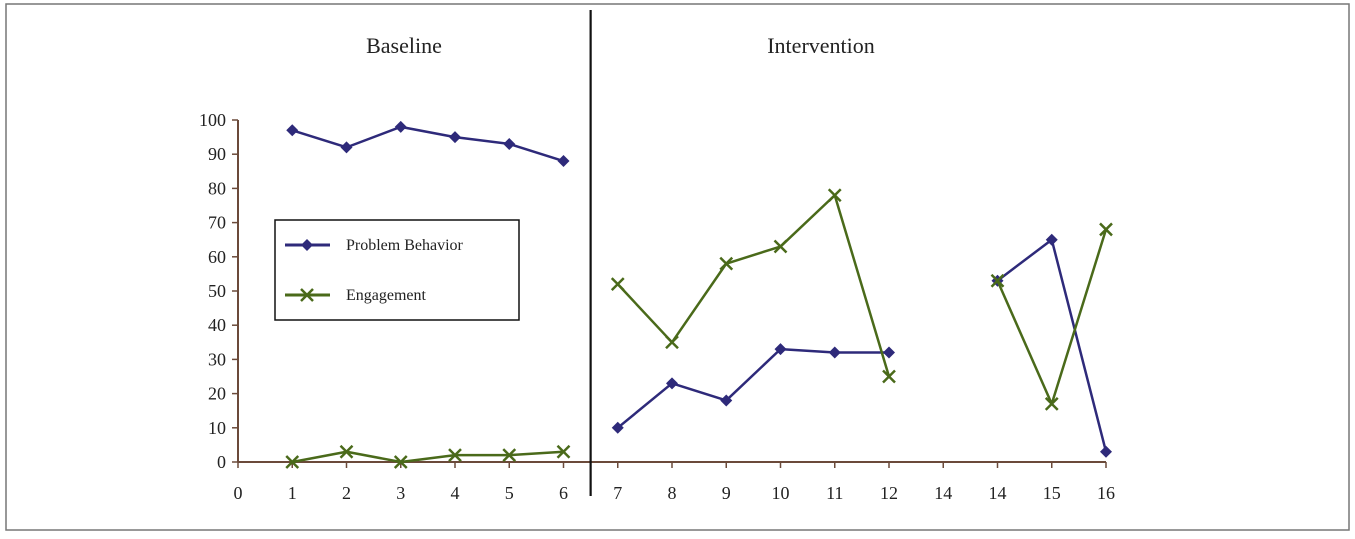 The image size is (1355, 539). I want to click on y-tick-label: 40, so click(217, 325).